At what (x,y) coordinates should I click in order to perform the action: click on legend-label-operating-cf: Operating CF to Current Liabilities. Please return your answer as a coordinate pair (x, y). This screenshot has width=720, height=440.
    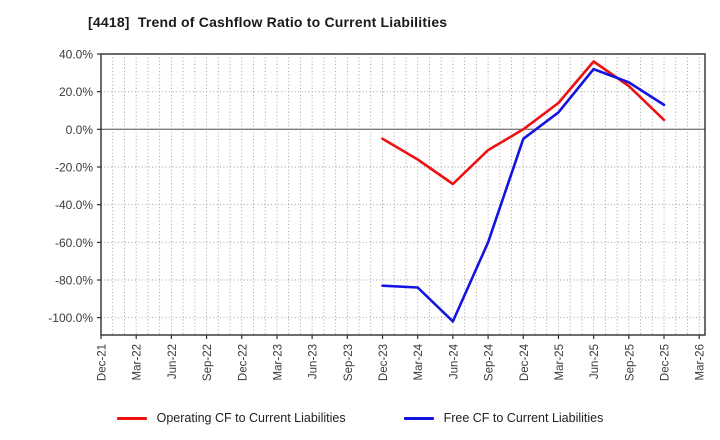
    Looking at the image, I should click on (251, 418).